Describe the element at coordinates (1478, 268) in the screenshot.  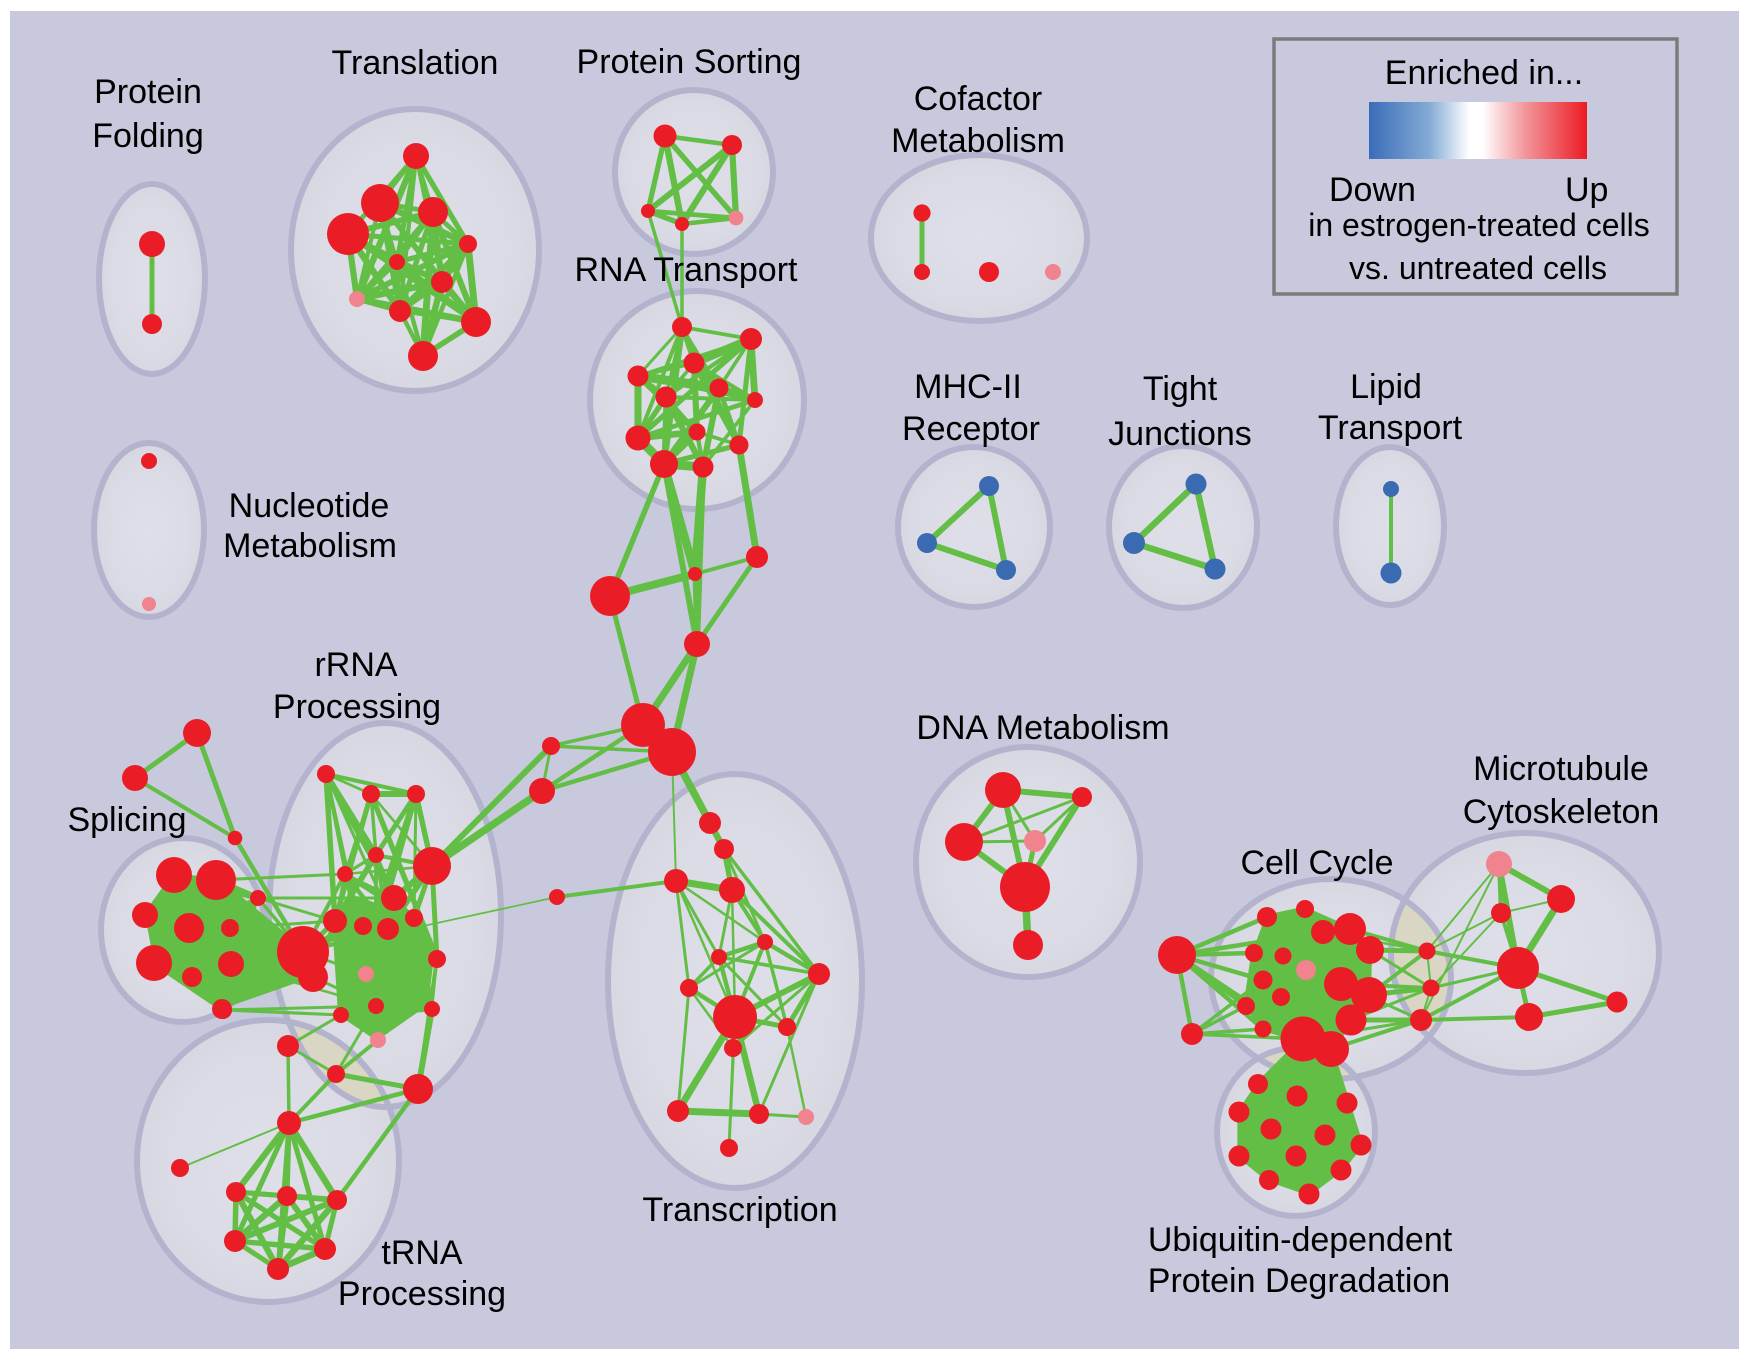
I see `svg-text: vs. untreated cells` at that location.